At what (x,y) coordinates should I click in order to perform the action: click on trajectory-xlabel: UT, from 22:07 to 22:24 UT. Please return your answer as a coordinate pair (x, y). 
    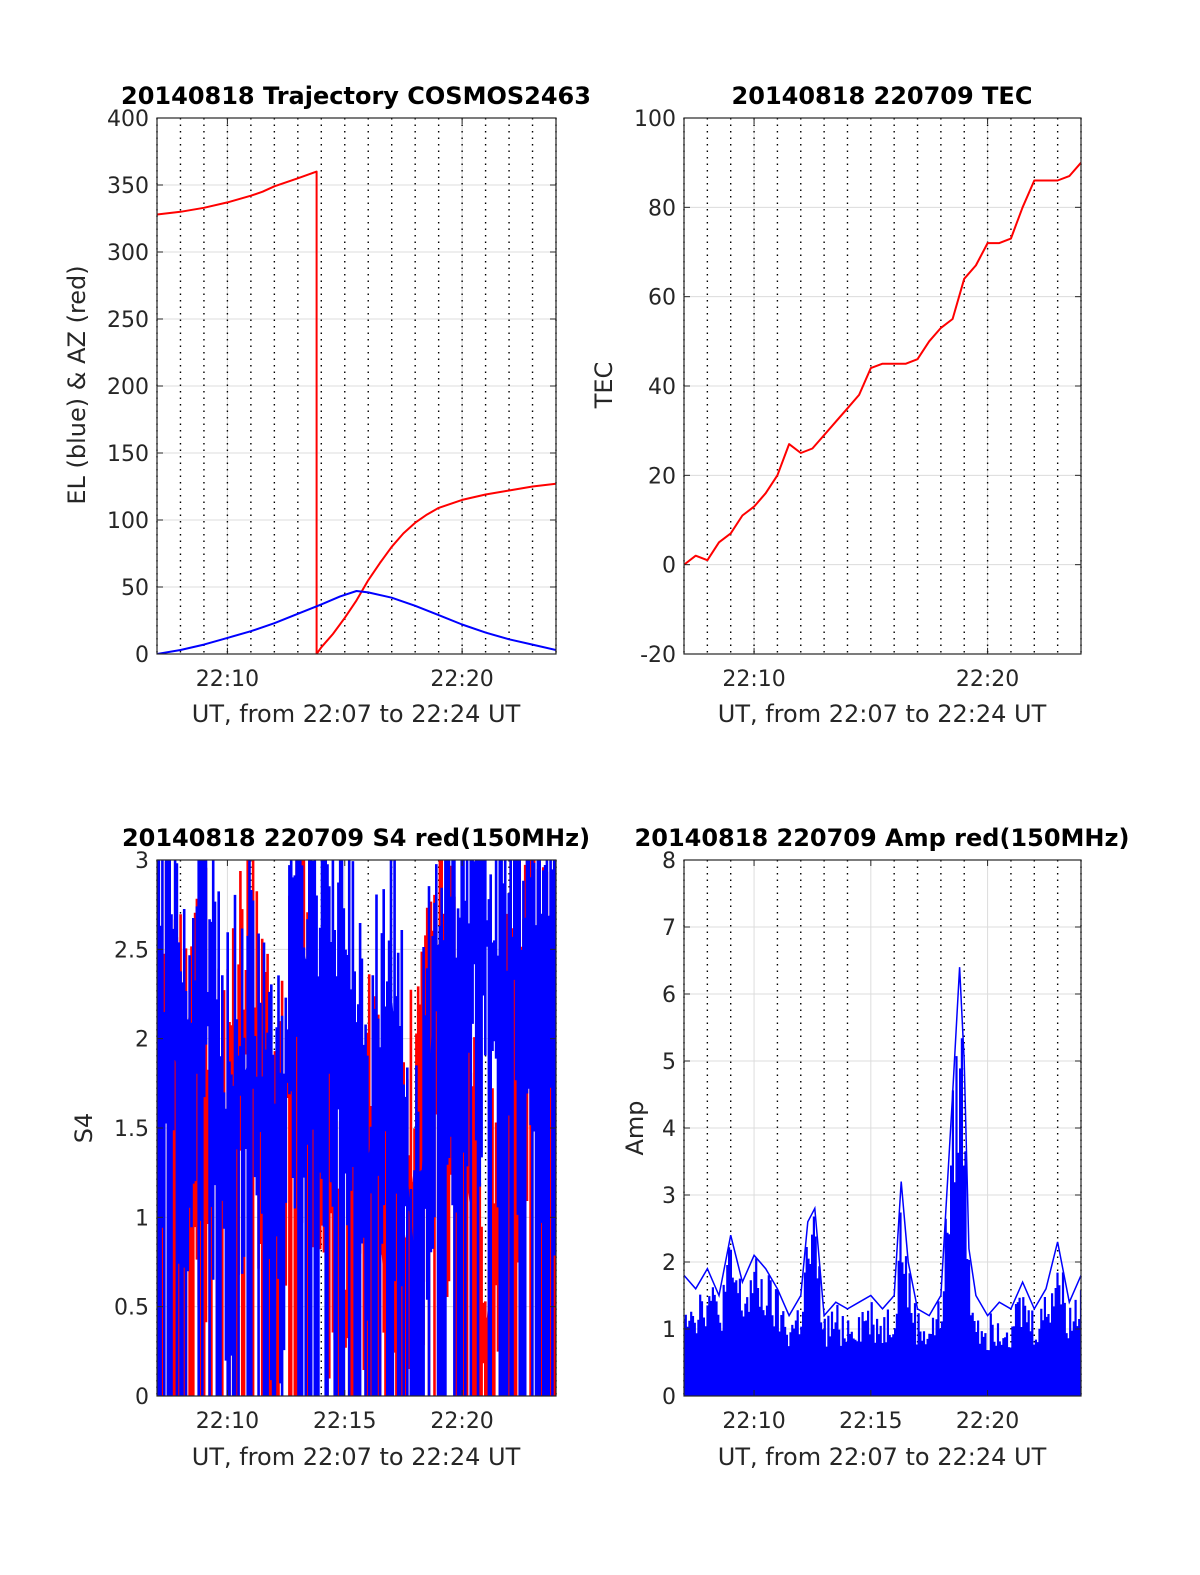
    Looking at the image, I should click on (356, 714).